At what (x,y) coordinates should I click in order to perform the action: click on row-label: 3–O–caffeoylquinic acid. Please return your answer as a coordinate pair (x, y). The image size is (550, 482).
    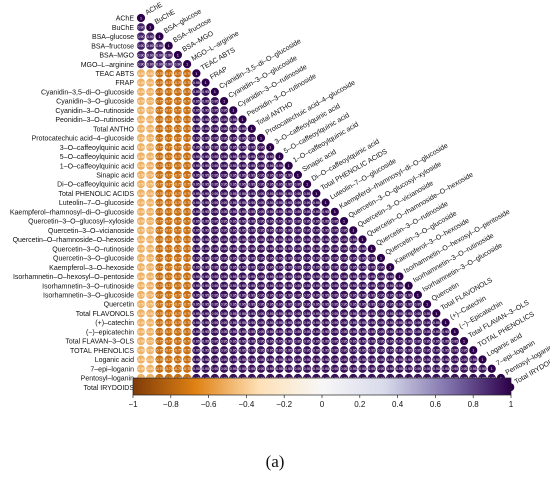
    Looking at the image, I should click on (97, 148).